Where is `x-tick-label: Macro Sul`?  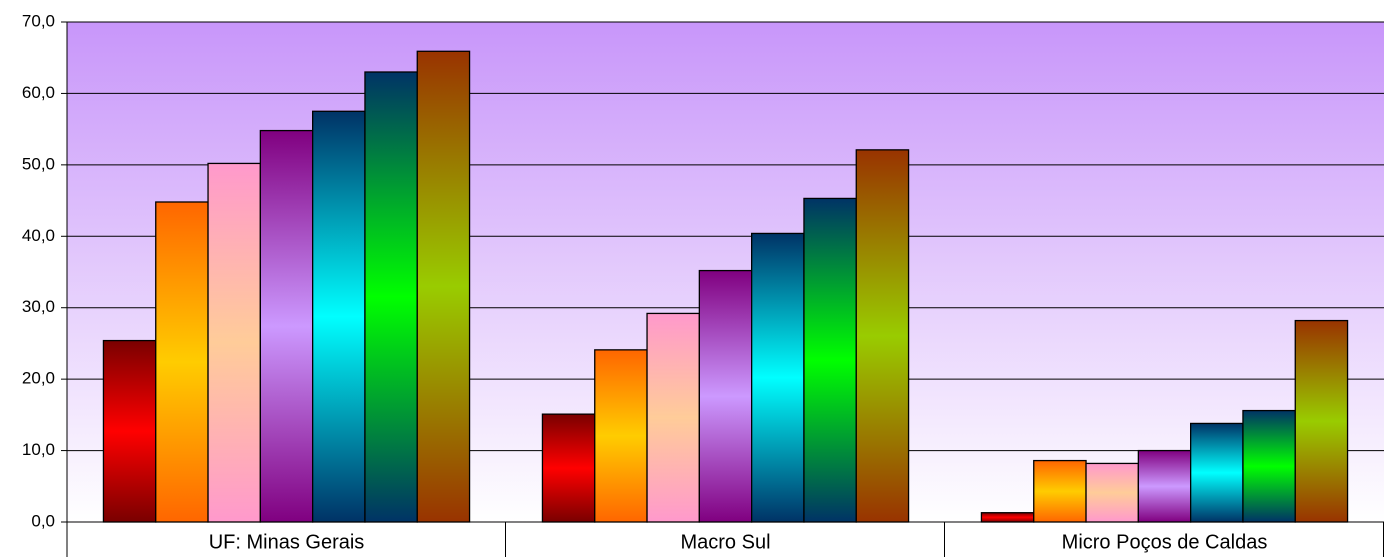
x-tick-label: Macro Sul is located at coordinates (725, 542).